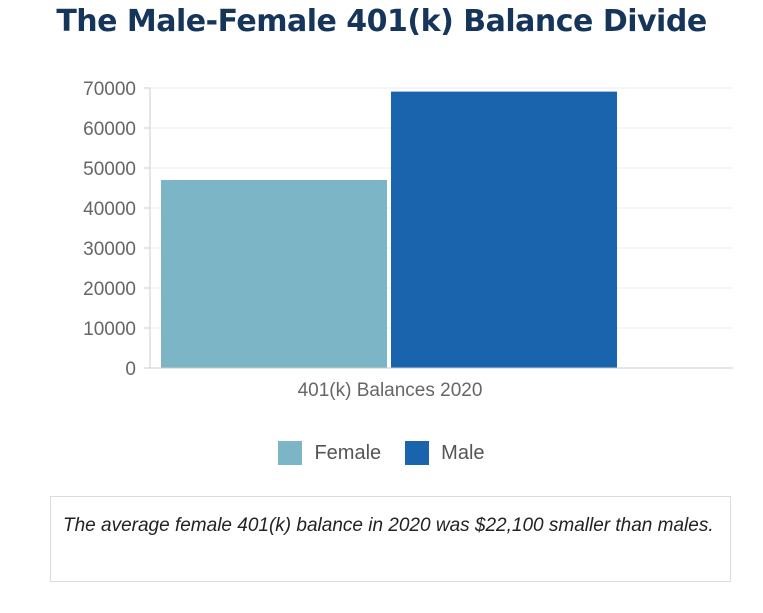 The image size is (763, 613). Describe the element at coordinates (109, 89) in the screenshot. I see `y-tick-label: 70000` at that location.